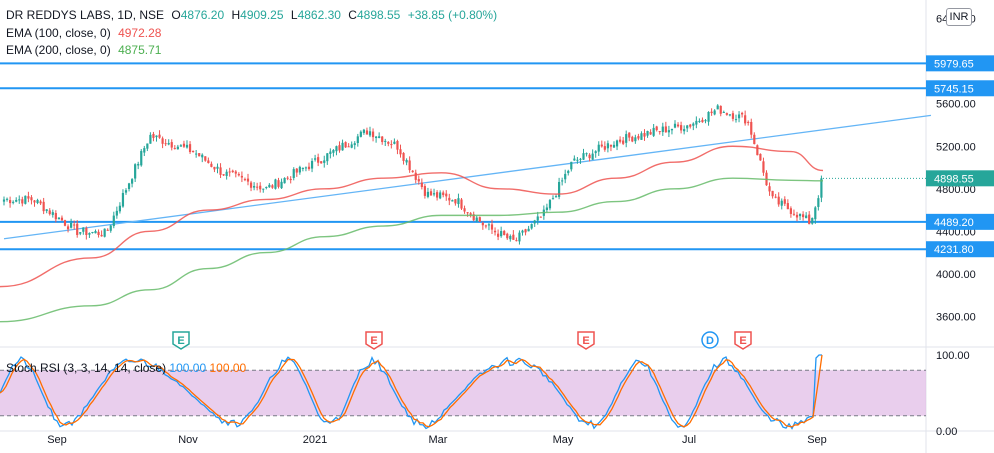 The height and width of the screenshot is (453, 994). Describe the element at coordinates (140, 50) in the screenshot. I see `ema200-value: 4875.71` at that location.